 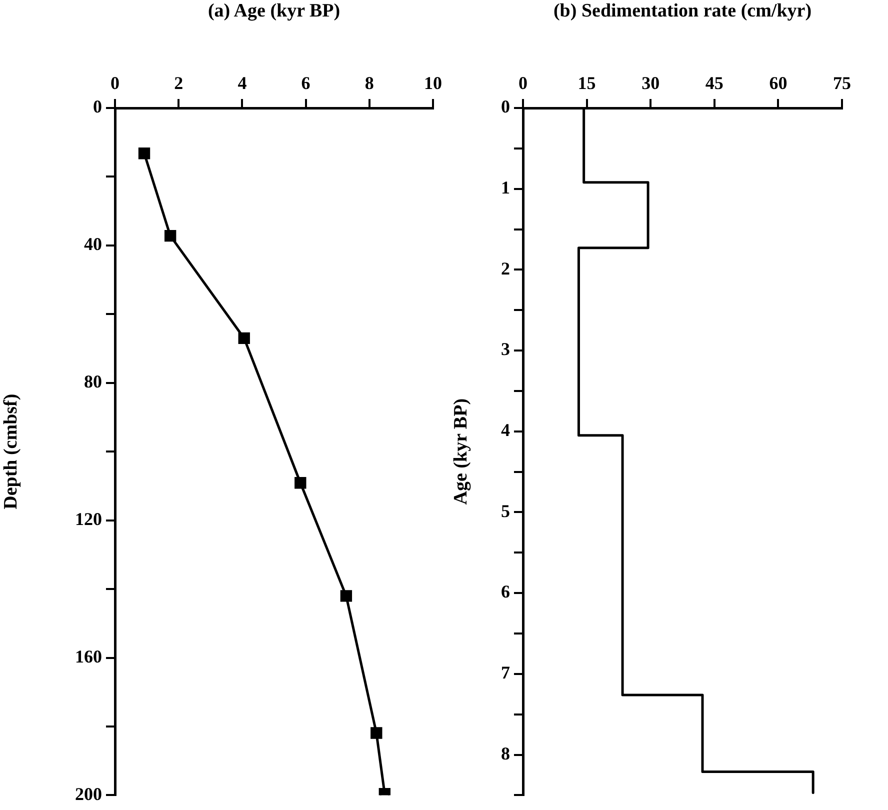 What do you see at coordinates (305, 82) in the screenshot?
I see `x-tick-label: 6` at bounding box center [305, 82].